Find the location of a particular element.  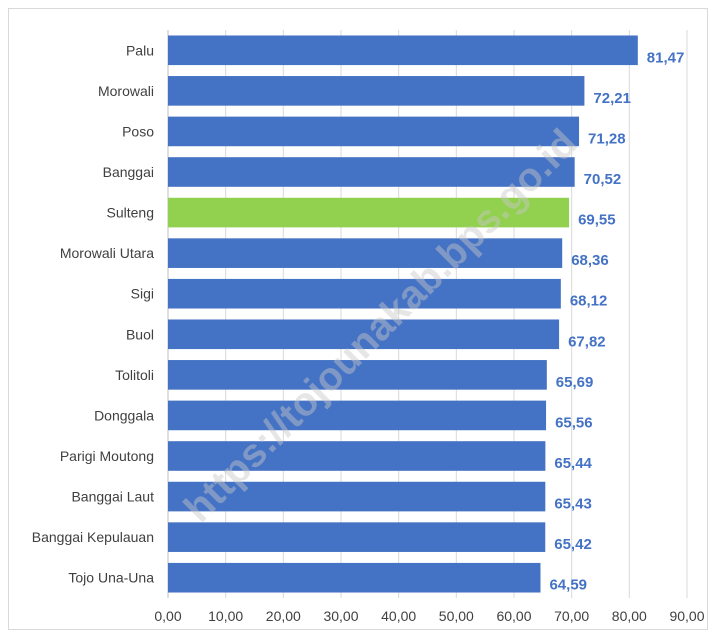

bar-sulteng is located at coordinates (369, 212).